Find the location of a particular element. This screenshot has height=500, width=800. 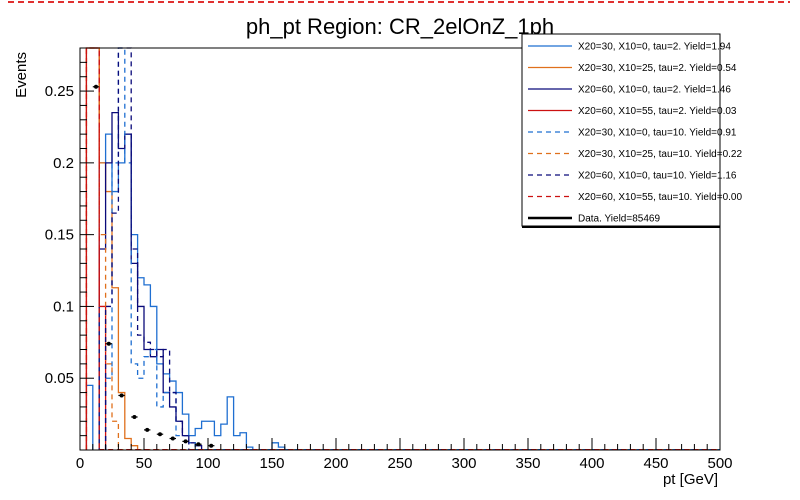

legend-box is located at coordinates (621, 130).